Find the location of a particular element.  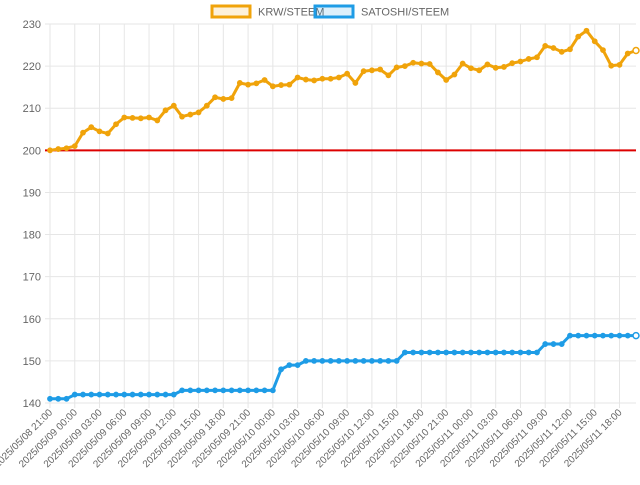

end-point-satoshi-steem is located at coordinates (636, 335).